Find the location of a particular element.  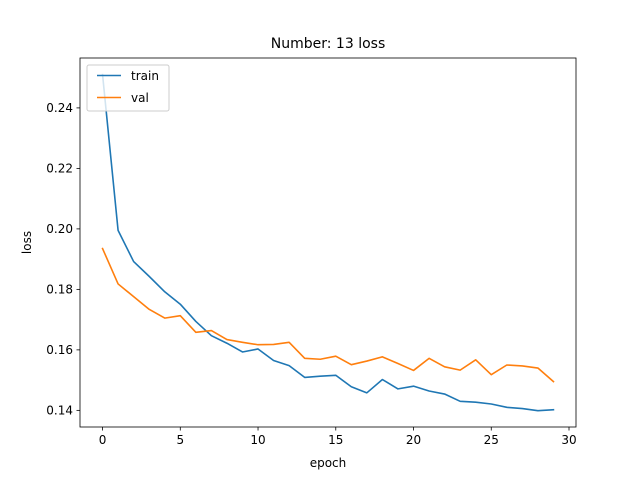

x-tick-label: 30 is located at coordinates (568, 440).